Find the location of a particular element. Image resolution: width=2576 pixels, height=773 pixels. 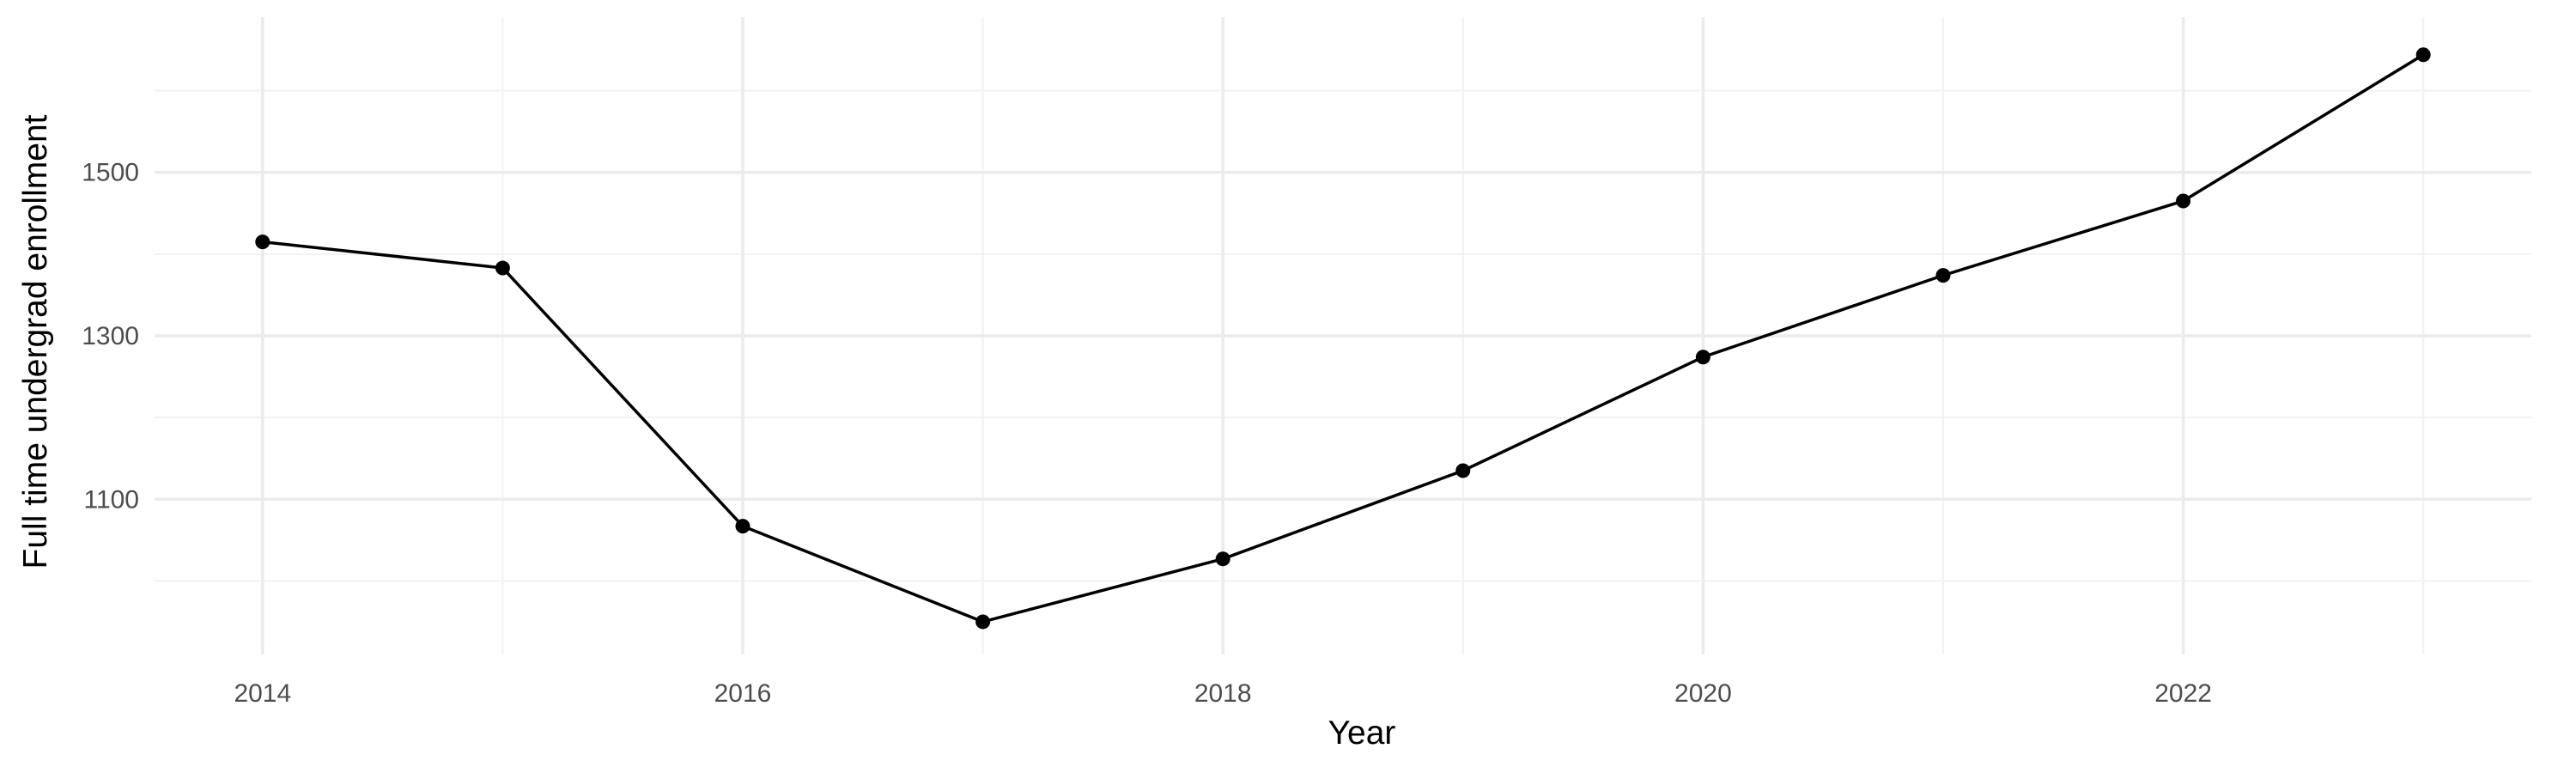

x-tick-label: 2018 is located at coordinates (1223, 693).